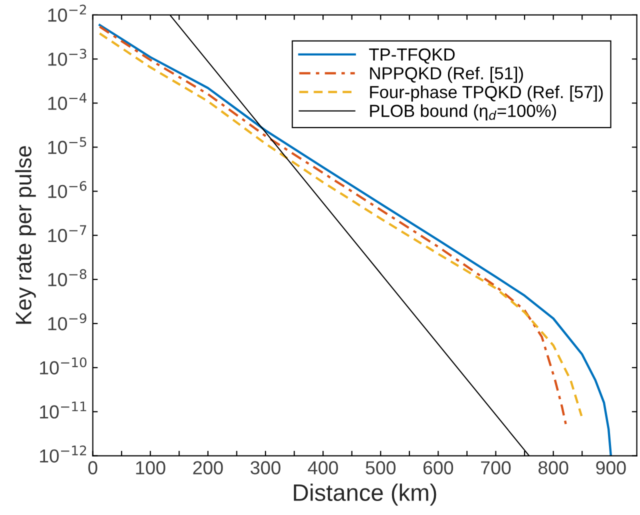 The height and width of the screenshot is (515, 640). Describe the element at coordinates (25, 235) in the screenshot. I see `y-axis-title: Key rate per pulse` at that location.